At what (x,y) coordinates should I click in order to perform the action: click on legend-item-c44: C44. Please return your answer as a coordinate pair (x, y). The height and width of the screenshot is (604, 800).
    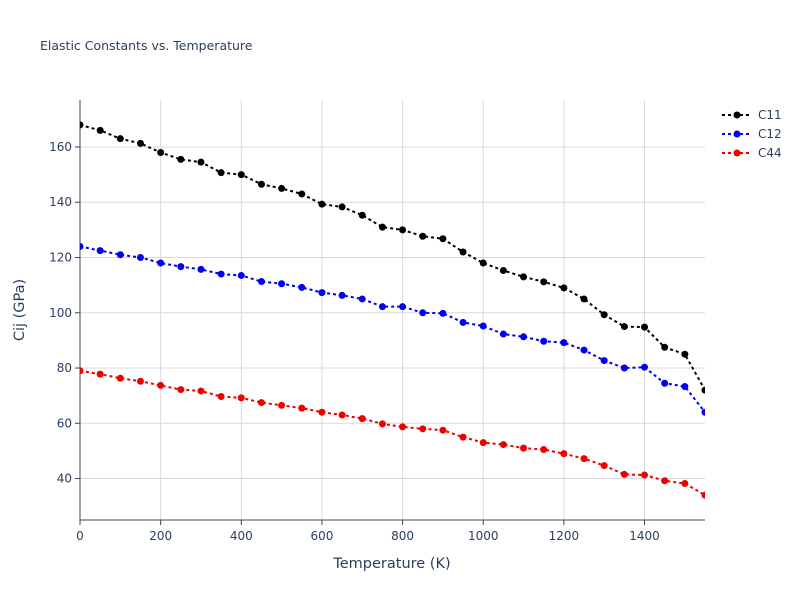
    Looking at the image, I should click on (752, 153).